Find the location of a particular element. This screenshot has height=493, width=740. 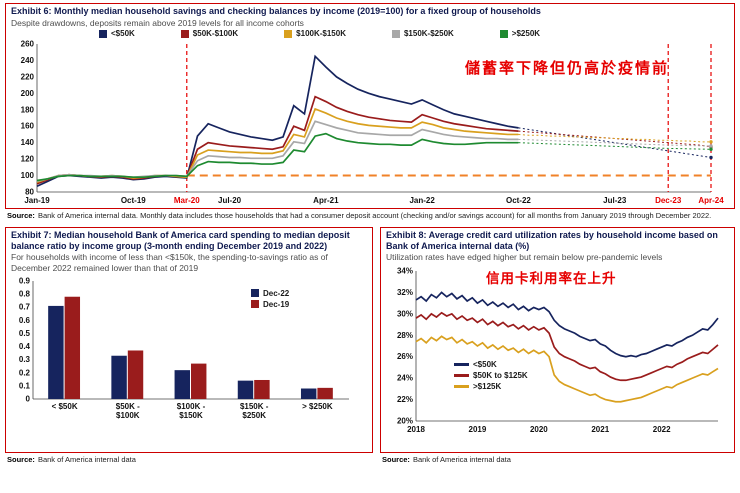

x-category-label: < $50K is located at coordinates (65, 406).